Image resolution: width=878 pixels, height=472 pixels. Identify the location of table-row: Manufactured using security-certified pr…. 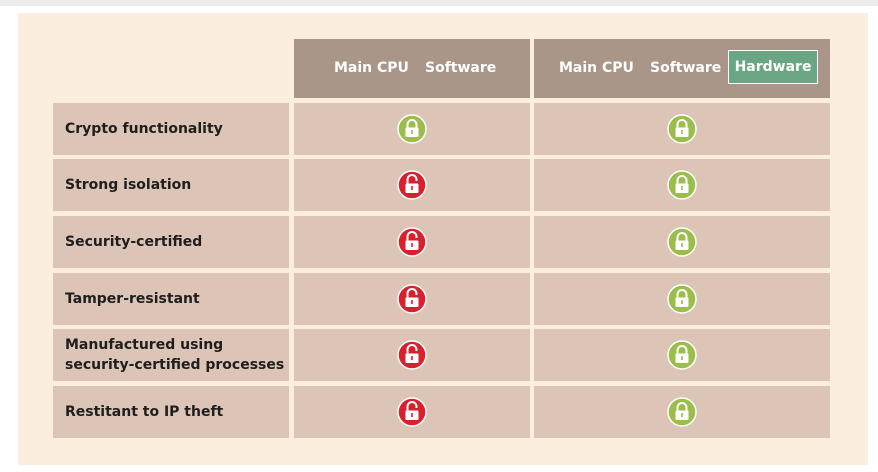
(441, 355).